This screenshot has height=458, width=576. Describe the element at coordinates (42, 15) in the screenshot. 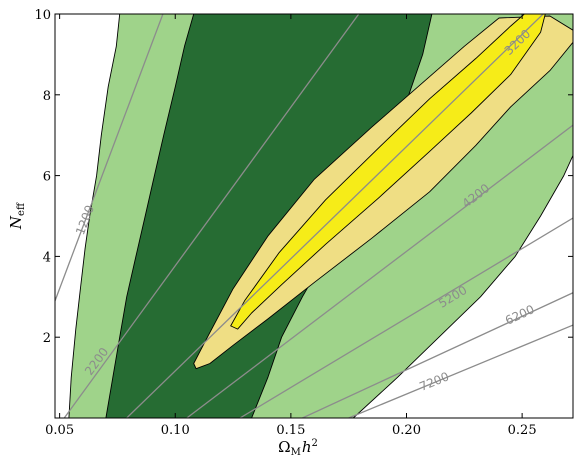

I see `y-tick-label: 10` at that location.